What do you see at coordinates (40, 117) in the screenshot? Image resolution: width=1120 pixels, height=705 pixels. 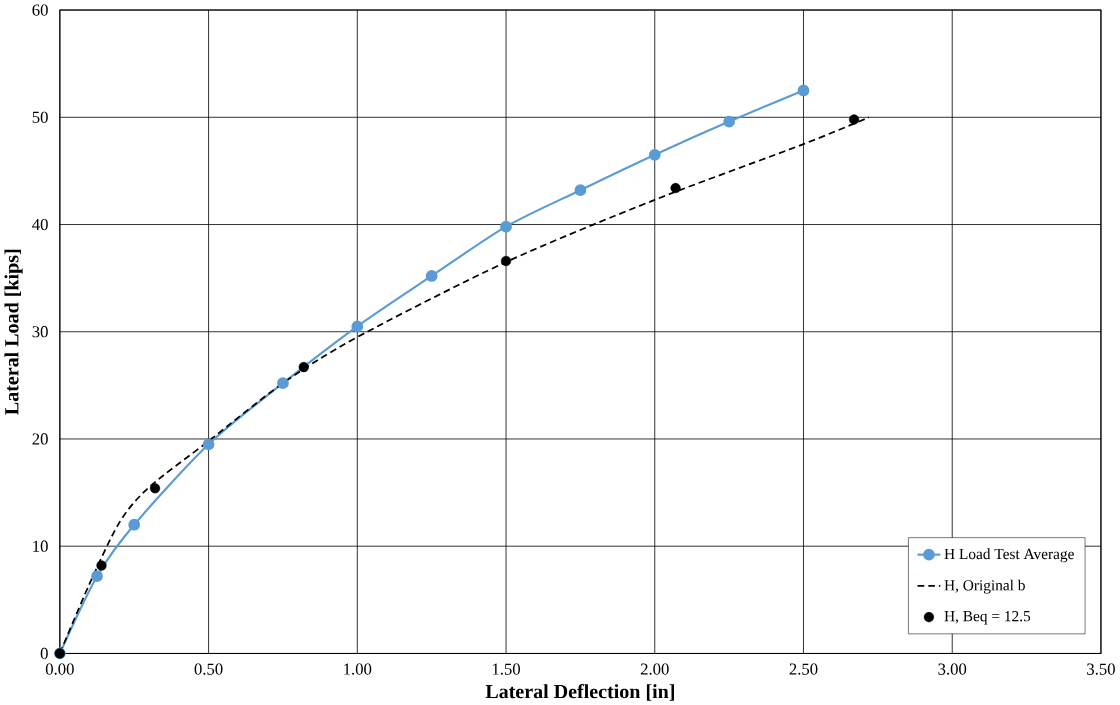 I see `y-tick-label: 50` at bounding box center [40, 117].